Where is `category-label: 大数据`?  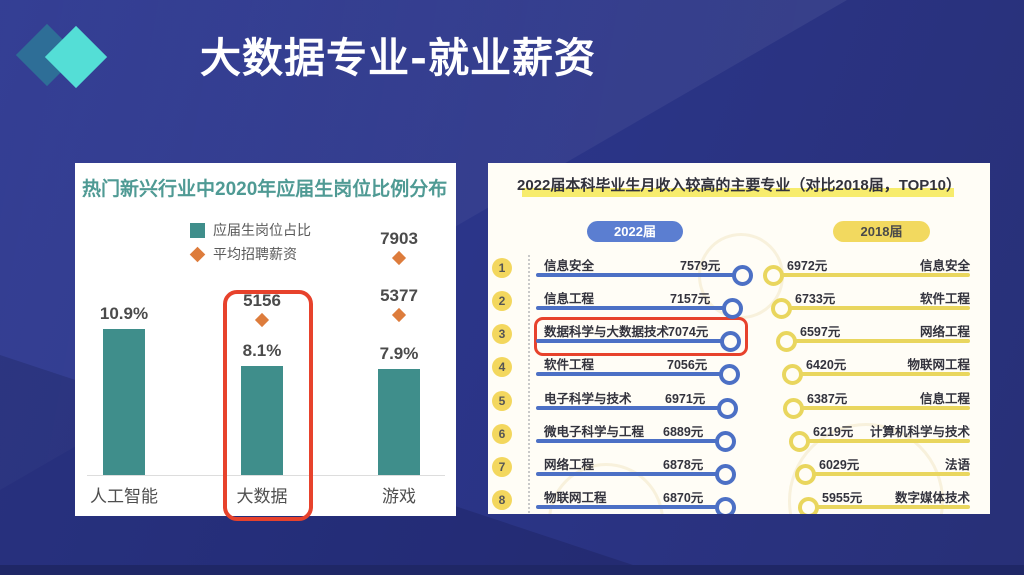 category-label: 大数据 is located at coordinates (262, 496).